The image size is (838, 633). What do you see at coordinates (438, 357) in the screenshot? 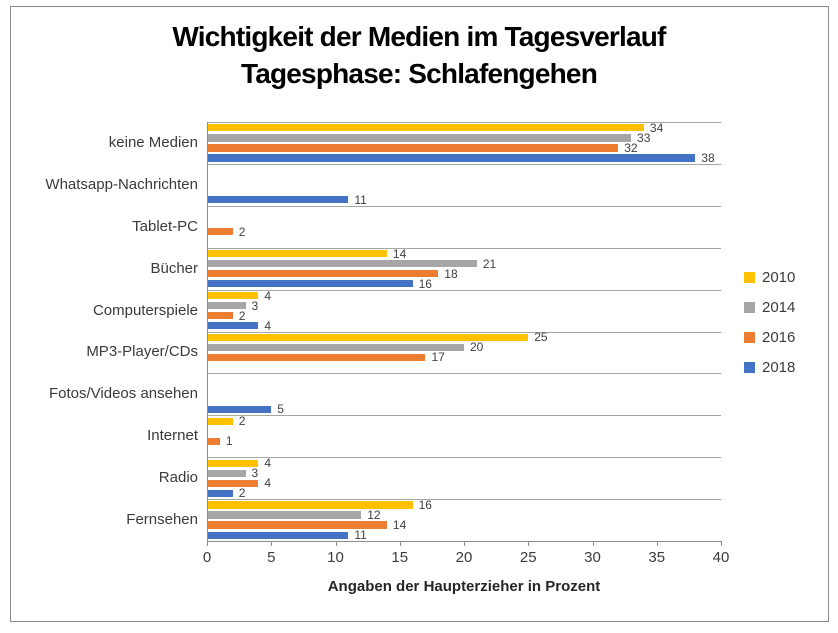
I see `value-label-2016-mp3-player-cds: 17` at bounding box center [438, 357].